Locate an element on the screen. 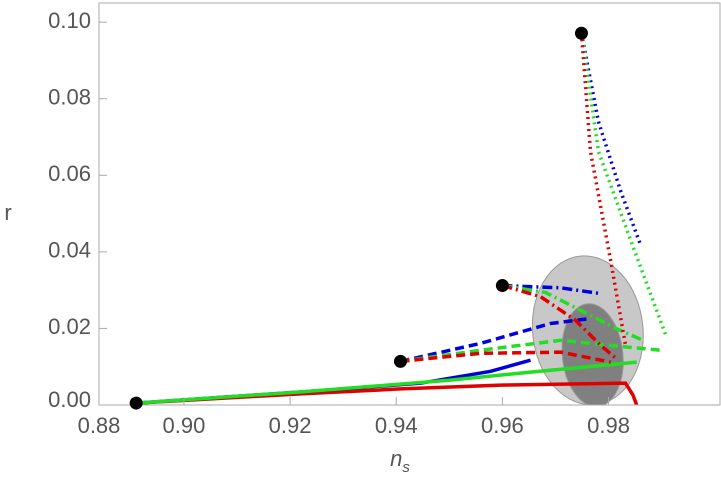  y-tick-label: 0.08 is located at coordinates (69, 97).